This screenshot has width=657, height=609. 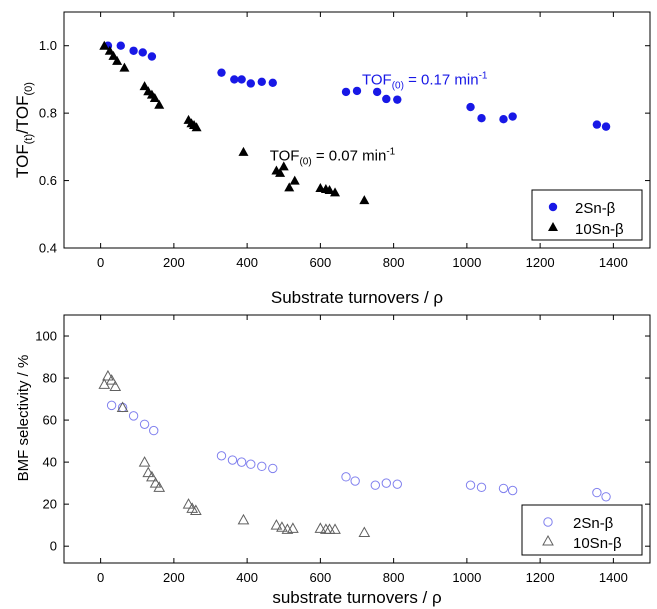 I want to click on bottom-y-tick-label: 0, so click(x=53, y=546).